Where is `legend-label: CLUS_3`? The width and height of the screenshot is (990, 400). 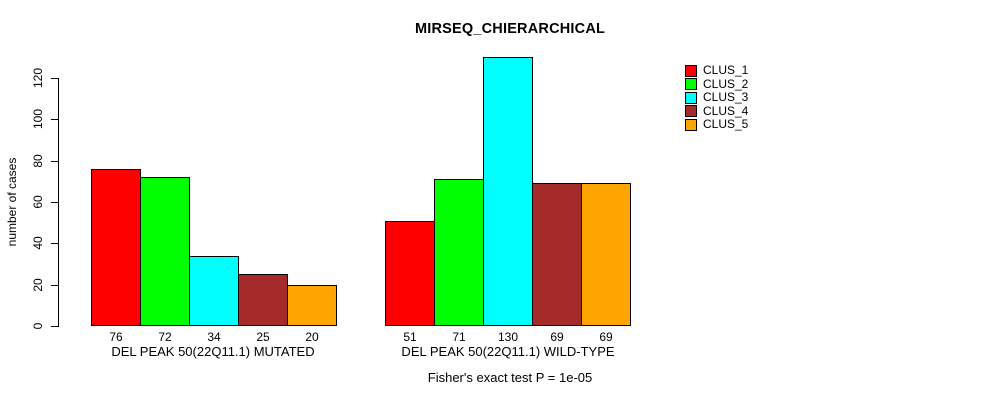 legend-label: CLUS_3 is located at coordinates (726, 97).